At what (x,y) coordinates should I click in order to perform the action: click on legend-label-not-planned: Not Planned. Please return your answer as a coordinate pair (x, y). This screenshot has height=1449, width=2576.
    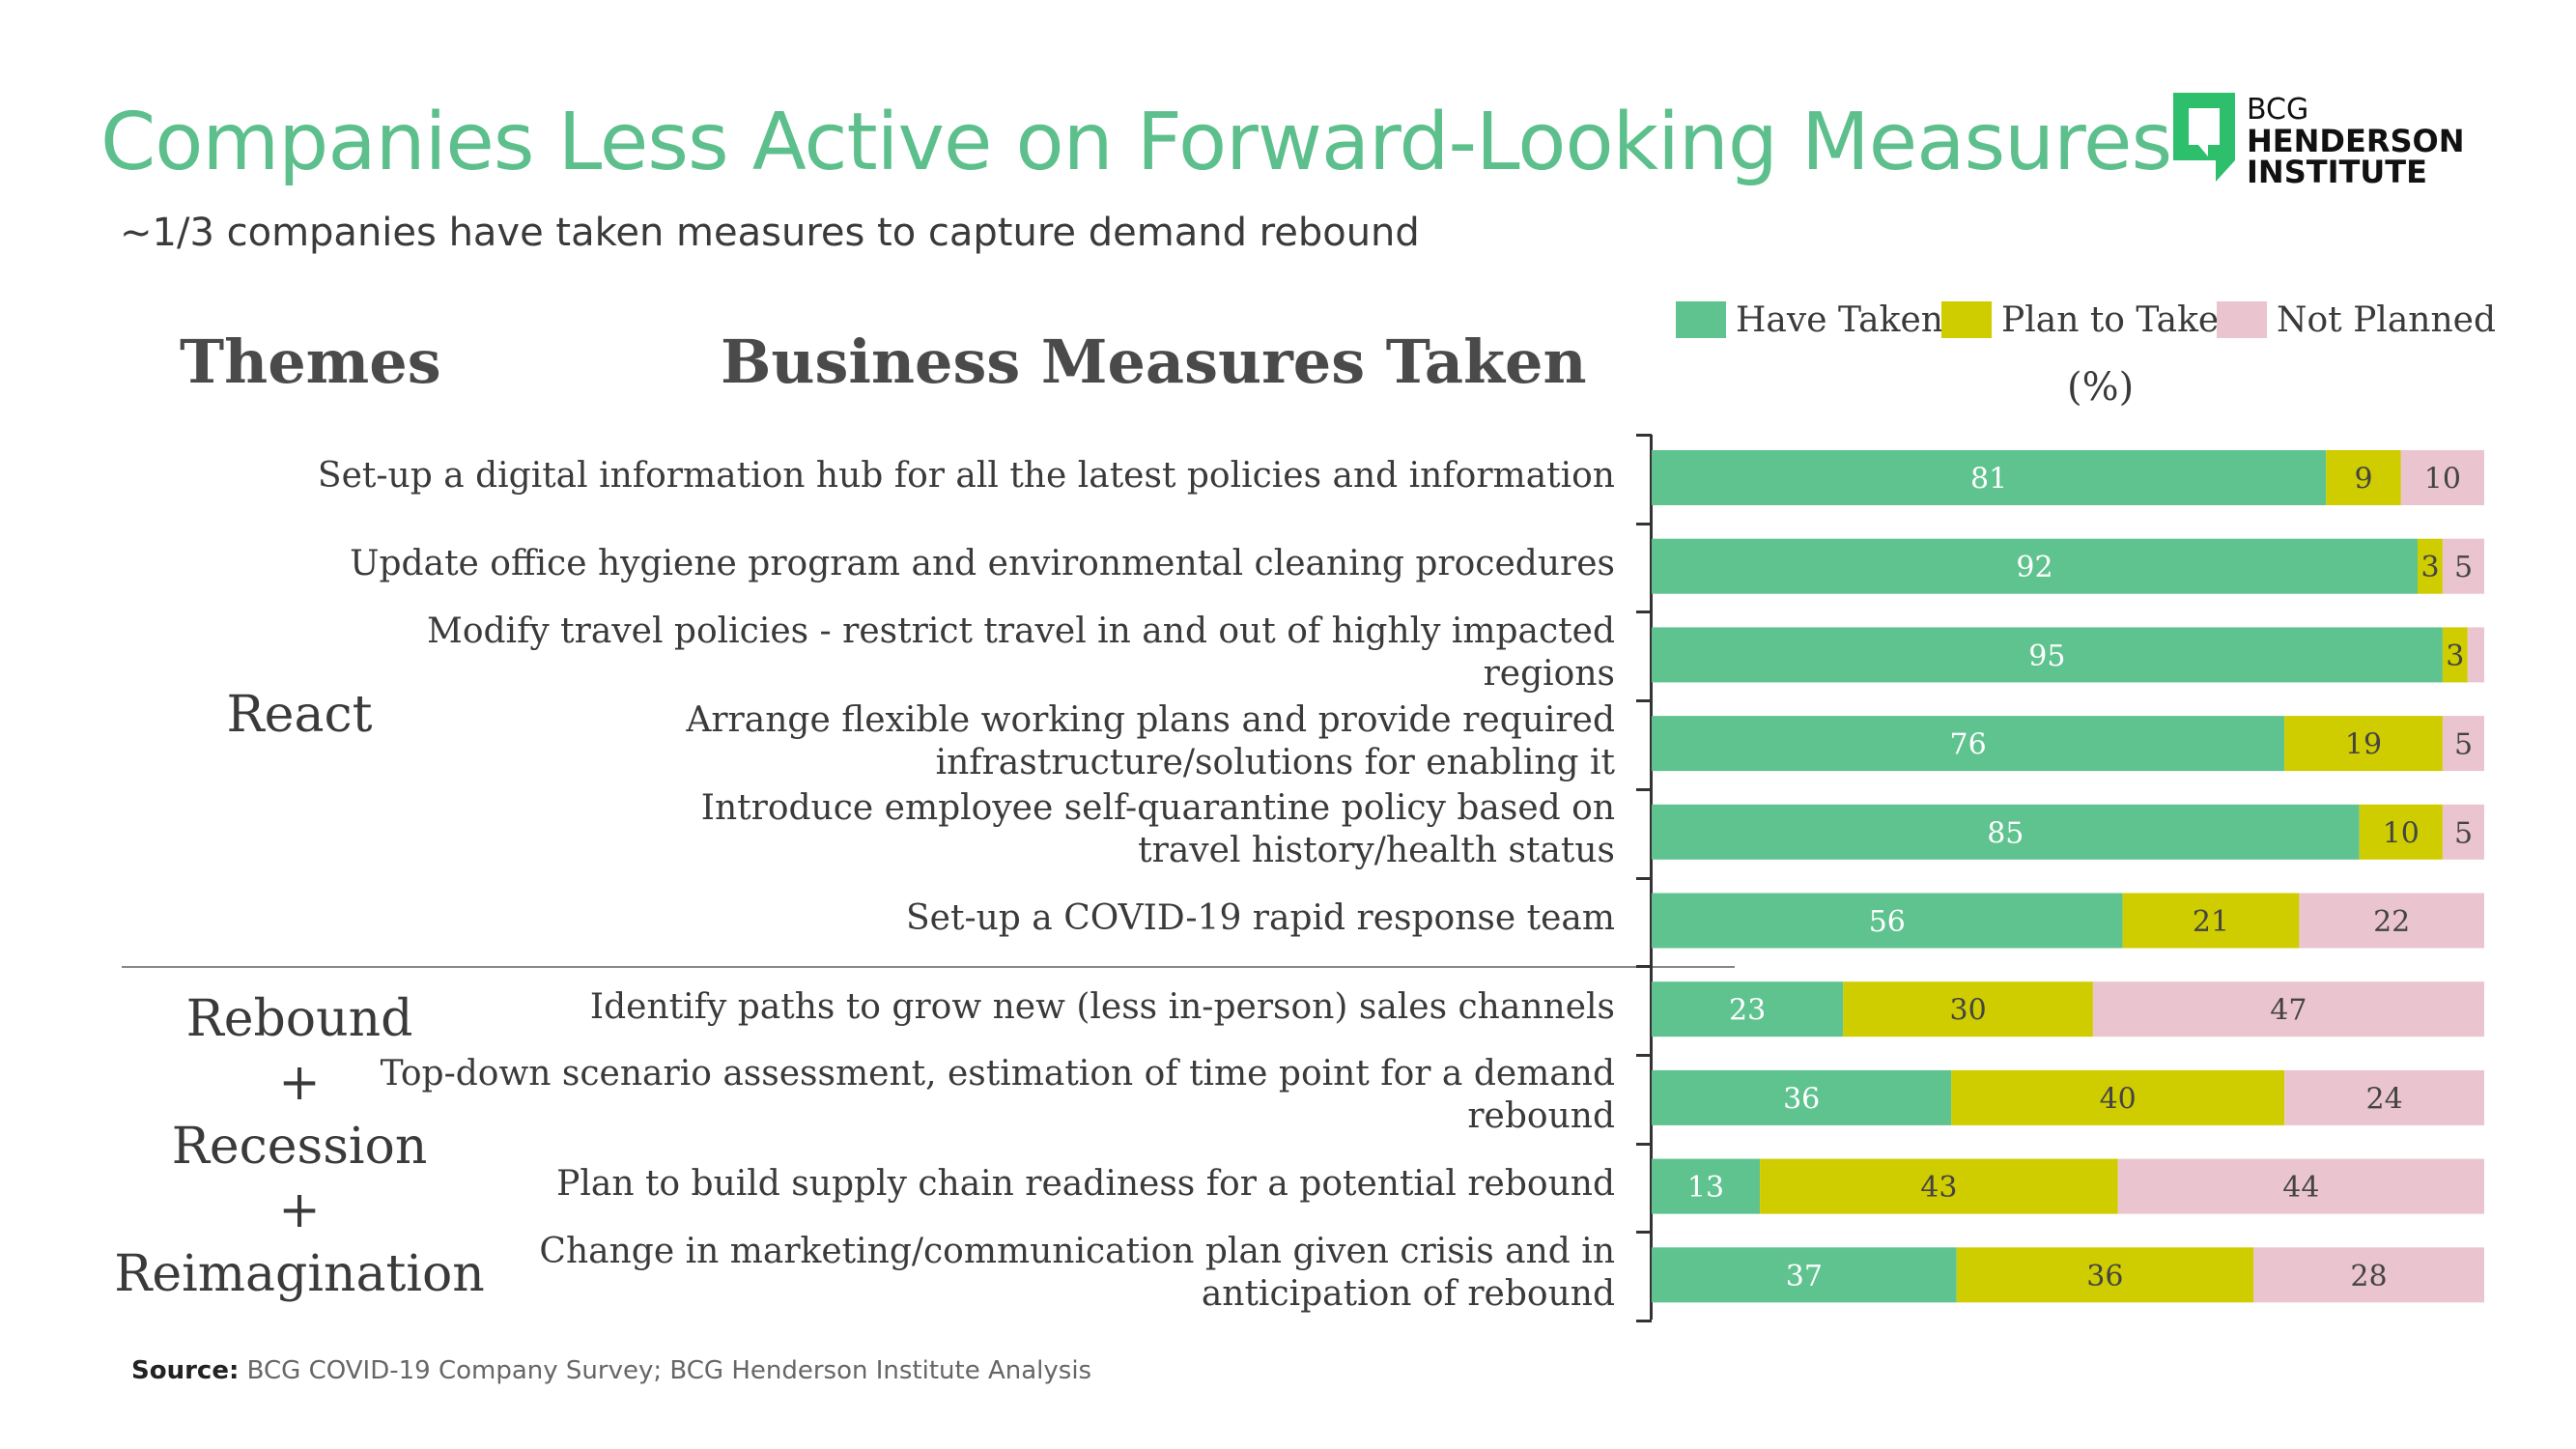
    Looking at the image, I should click on (2387, 320).